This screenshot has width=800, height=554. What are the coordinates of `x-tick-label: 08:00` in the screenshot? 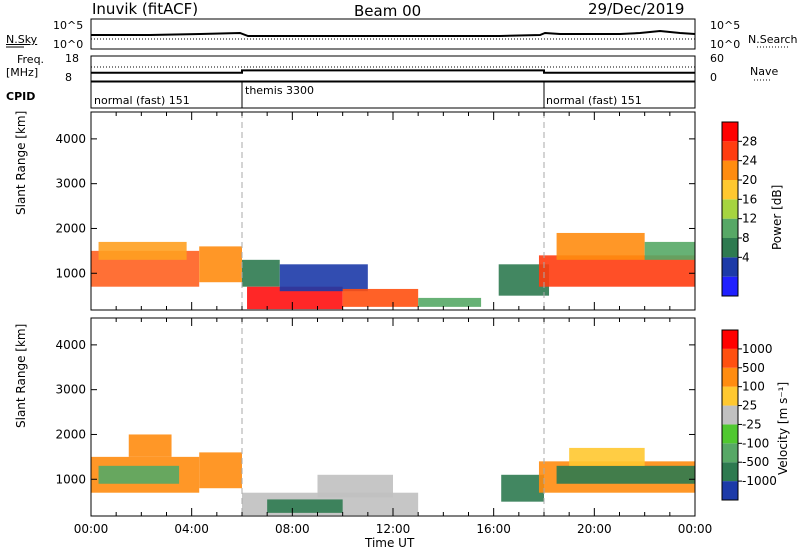 It's located at (292, 529).